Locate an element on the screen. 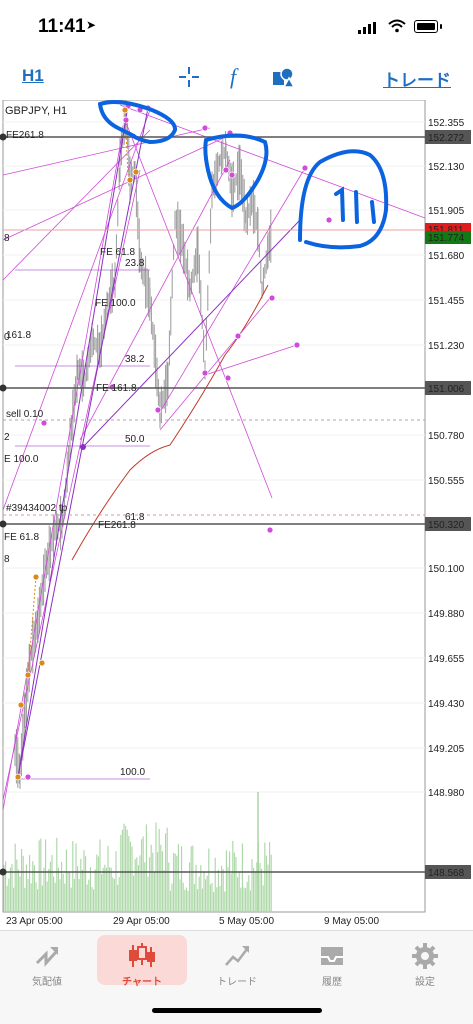  price-line-label: 151.006 is located at coordinates (446, 389).